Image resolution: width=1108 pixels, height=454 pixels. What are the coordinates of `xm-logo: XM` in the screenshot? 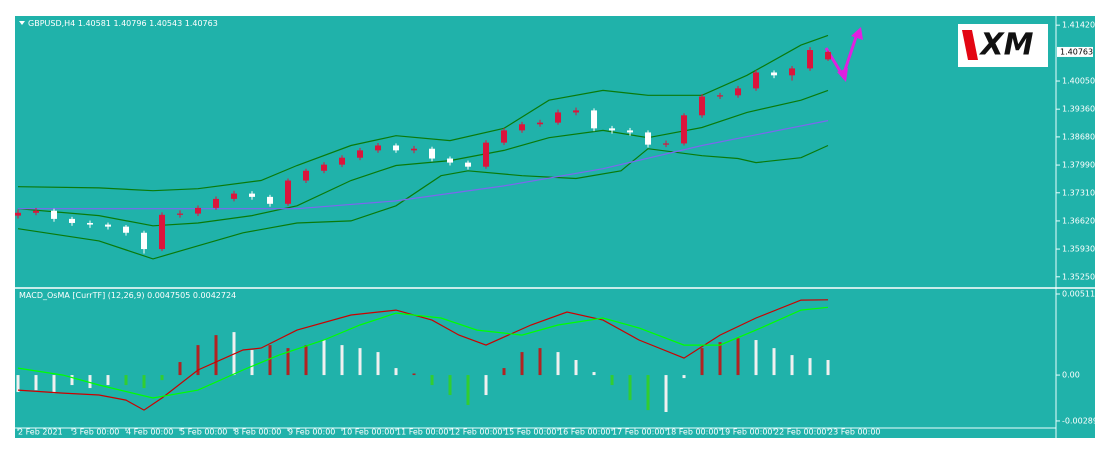 It's located at (1003, 45).